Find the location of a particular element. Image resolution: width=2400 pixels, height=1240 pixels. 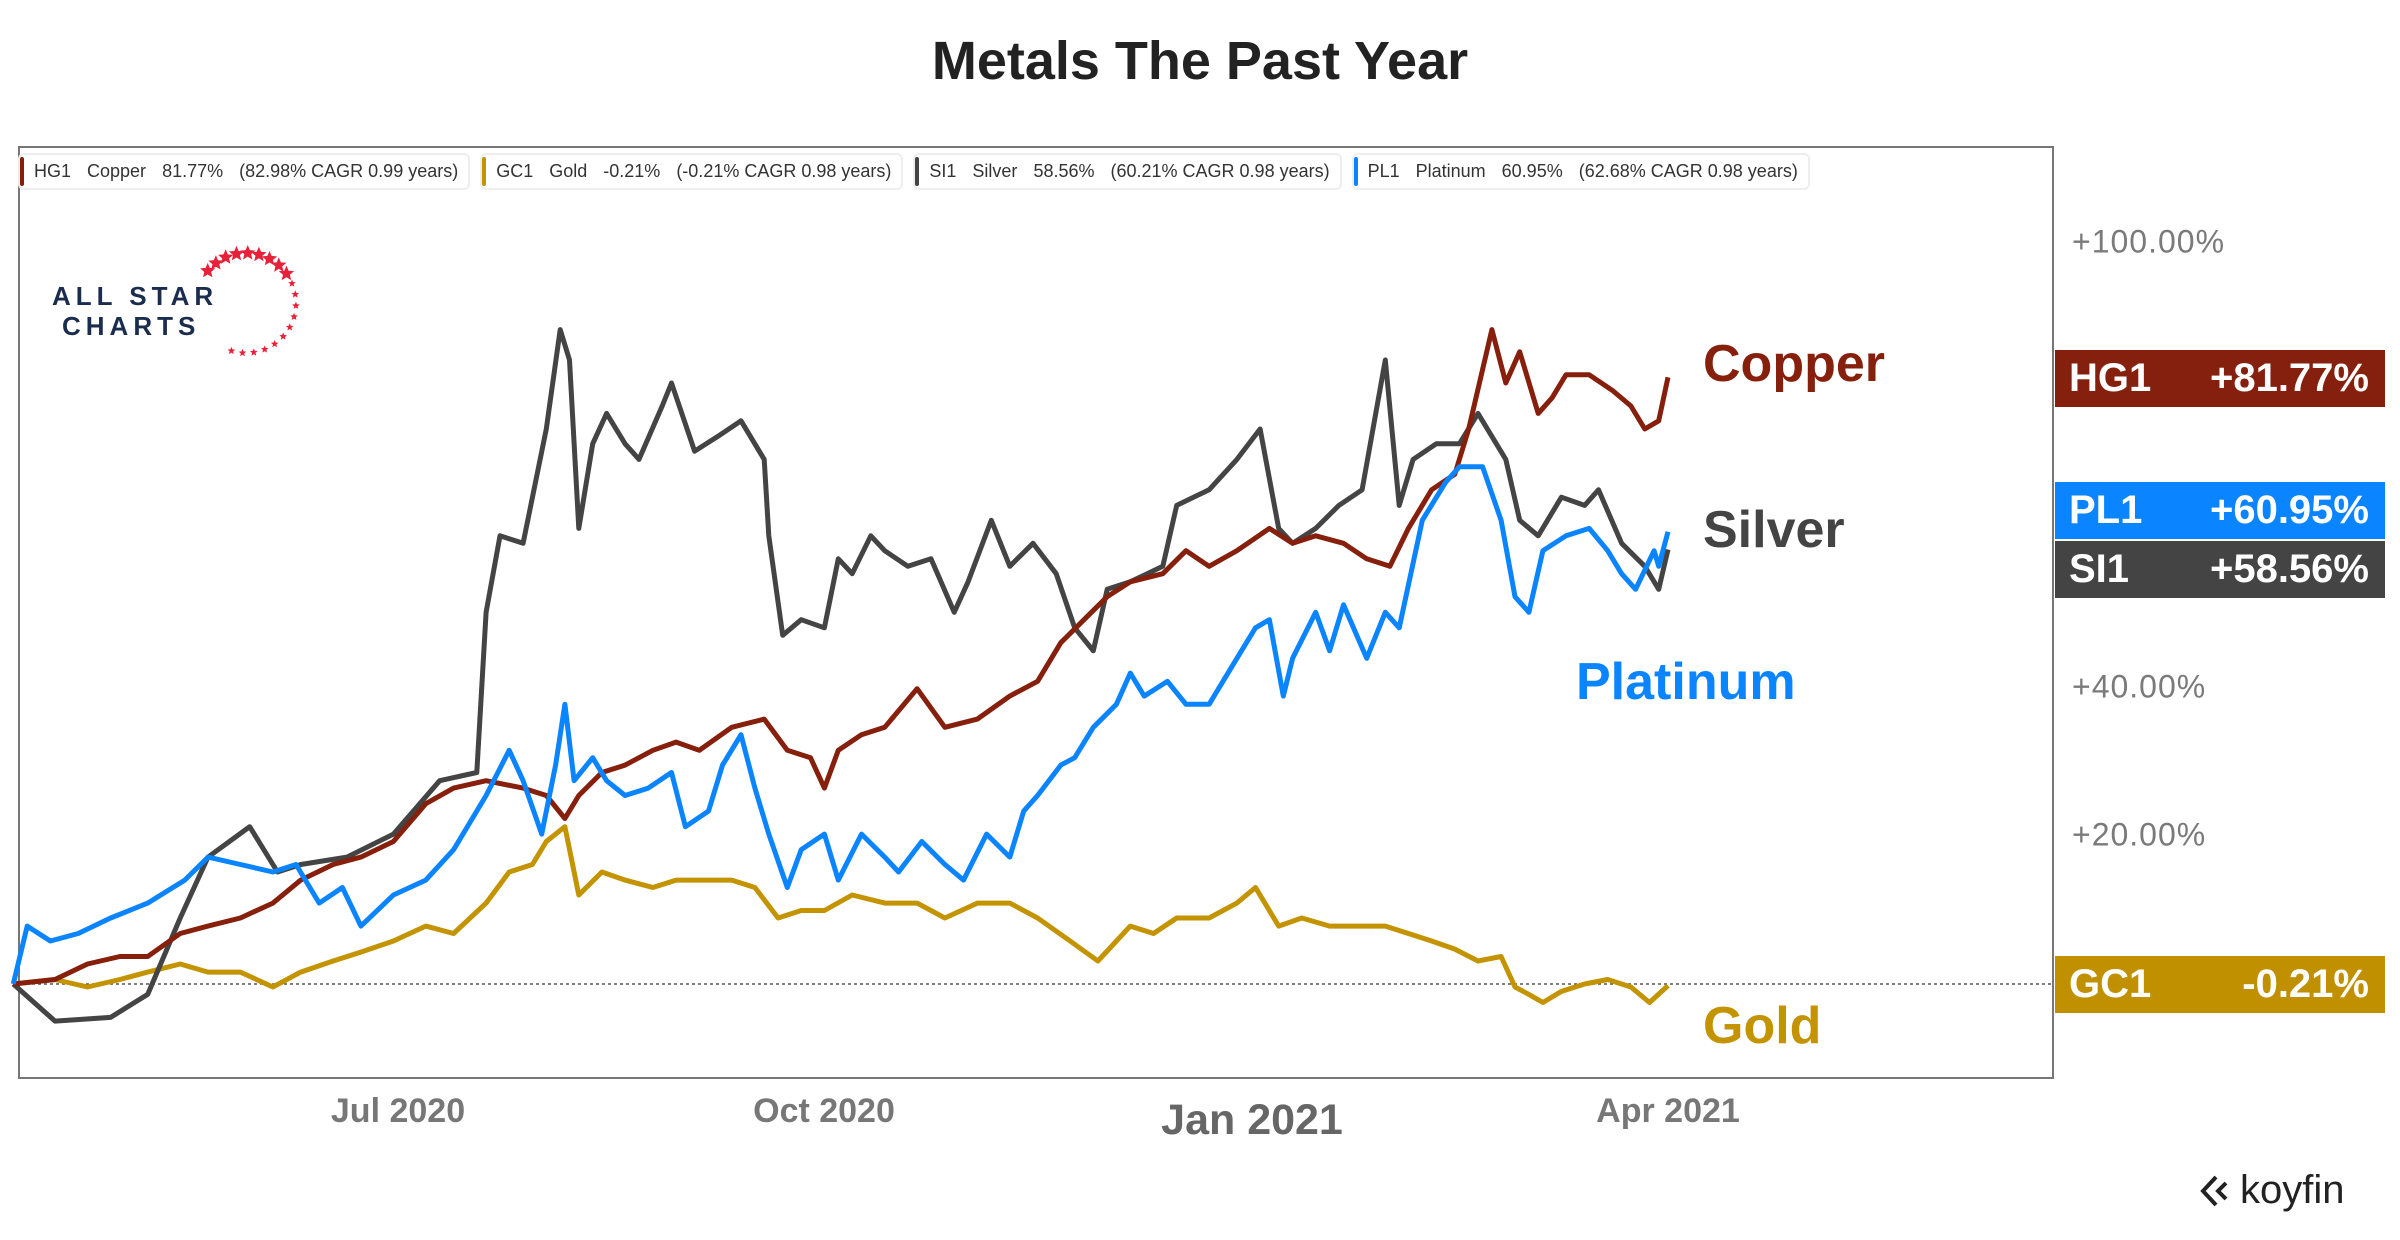

logo-line1: ALL STAR is located at coordinates (135, 296).